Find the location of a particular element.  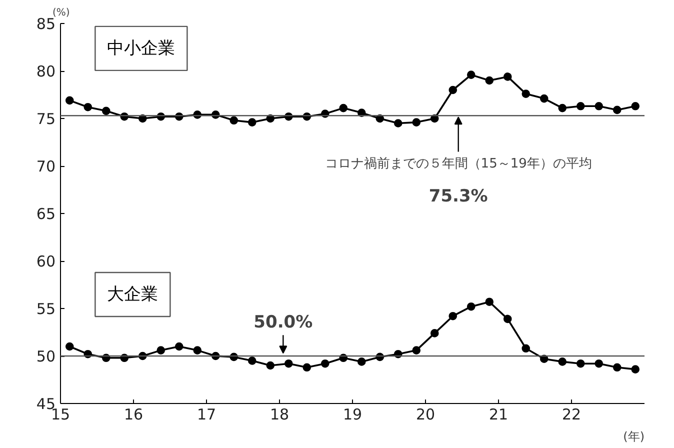

x-tick-label: 17 is located at coordinates (206, 415).